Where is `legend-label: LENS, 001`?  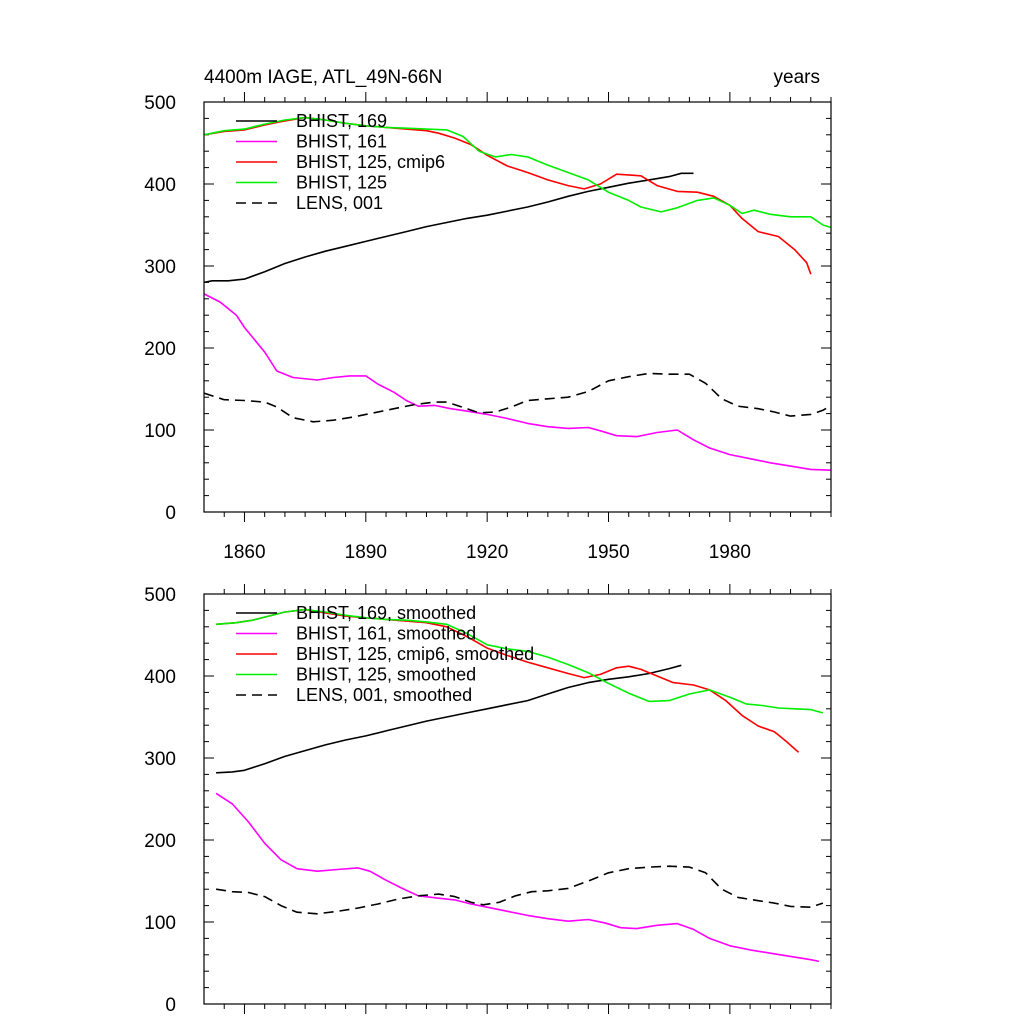 legend-label: LENS, 001 is located at coordinates (339, 203).